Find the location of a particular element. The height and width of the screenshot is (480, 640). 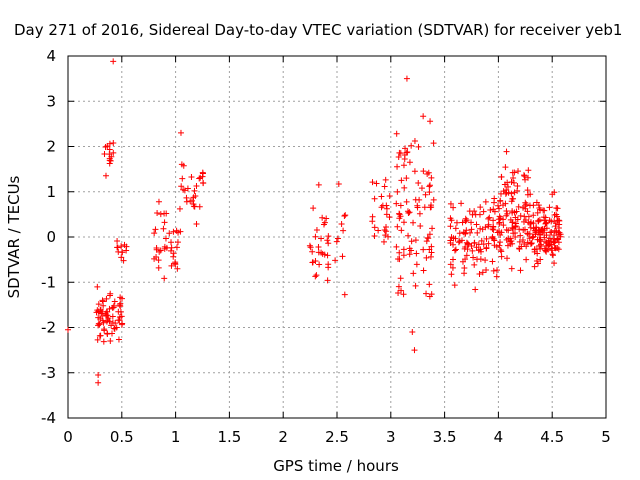

y-tick-label: -3 is located at coordinates (48, 373).